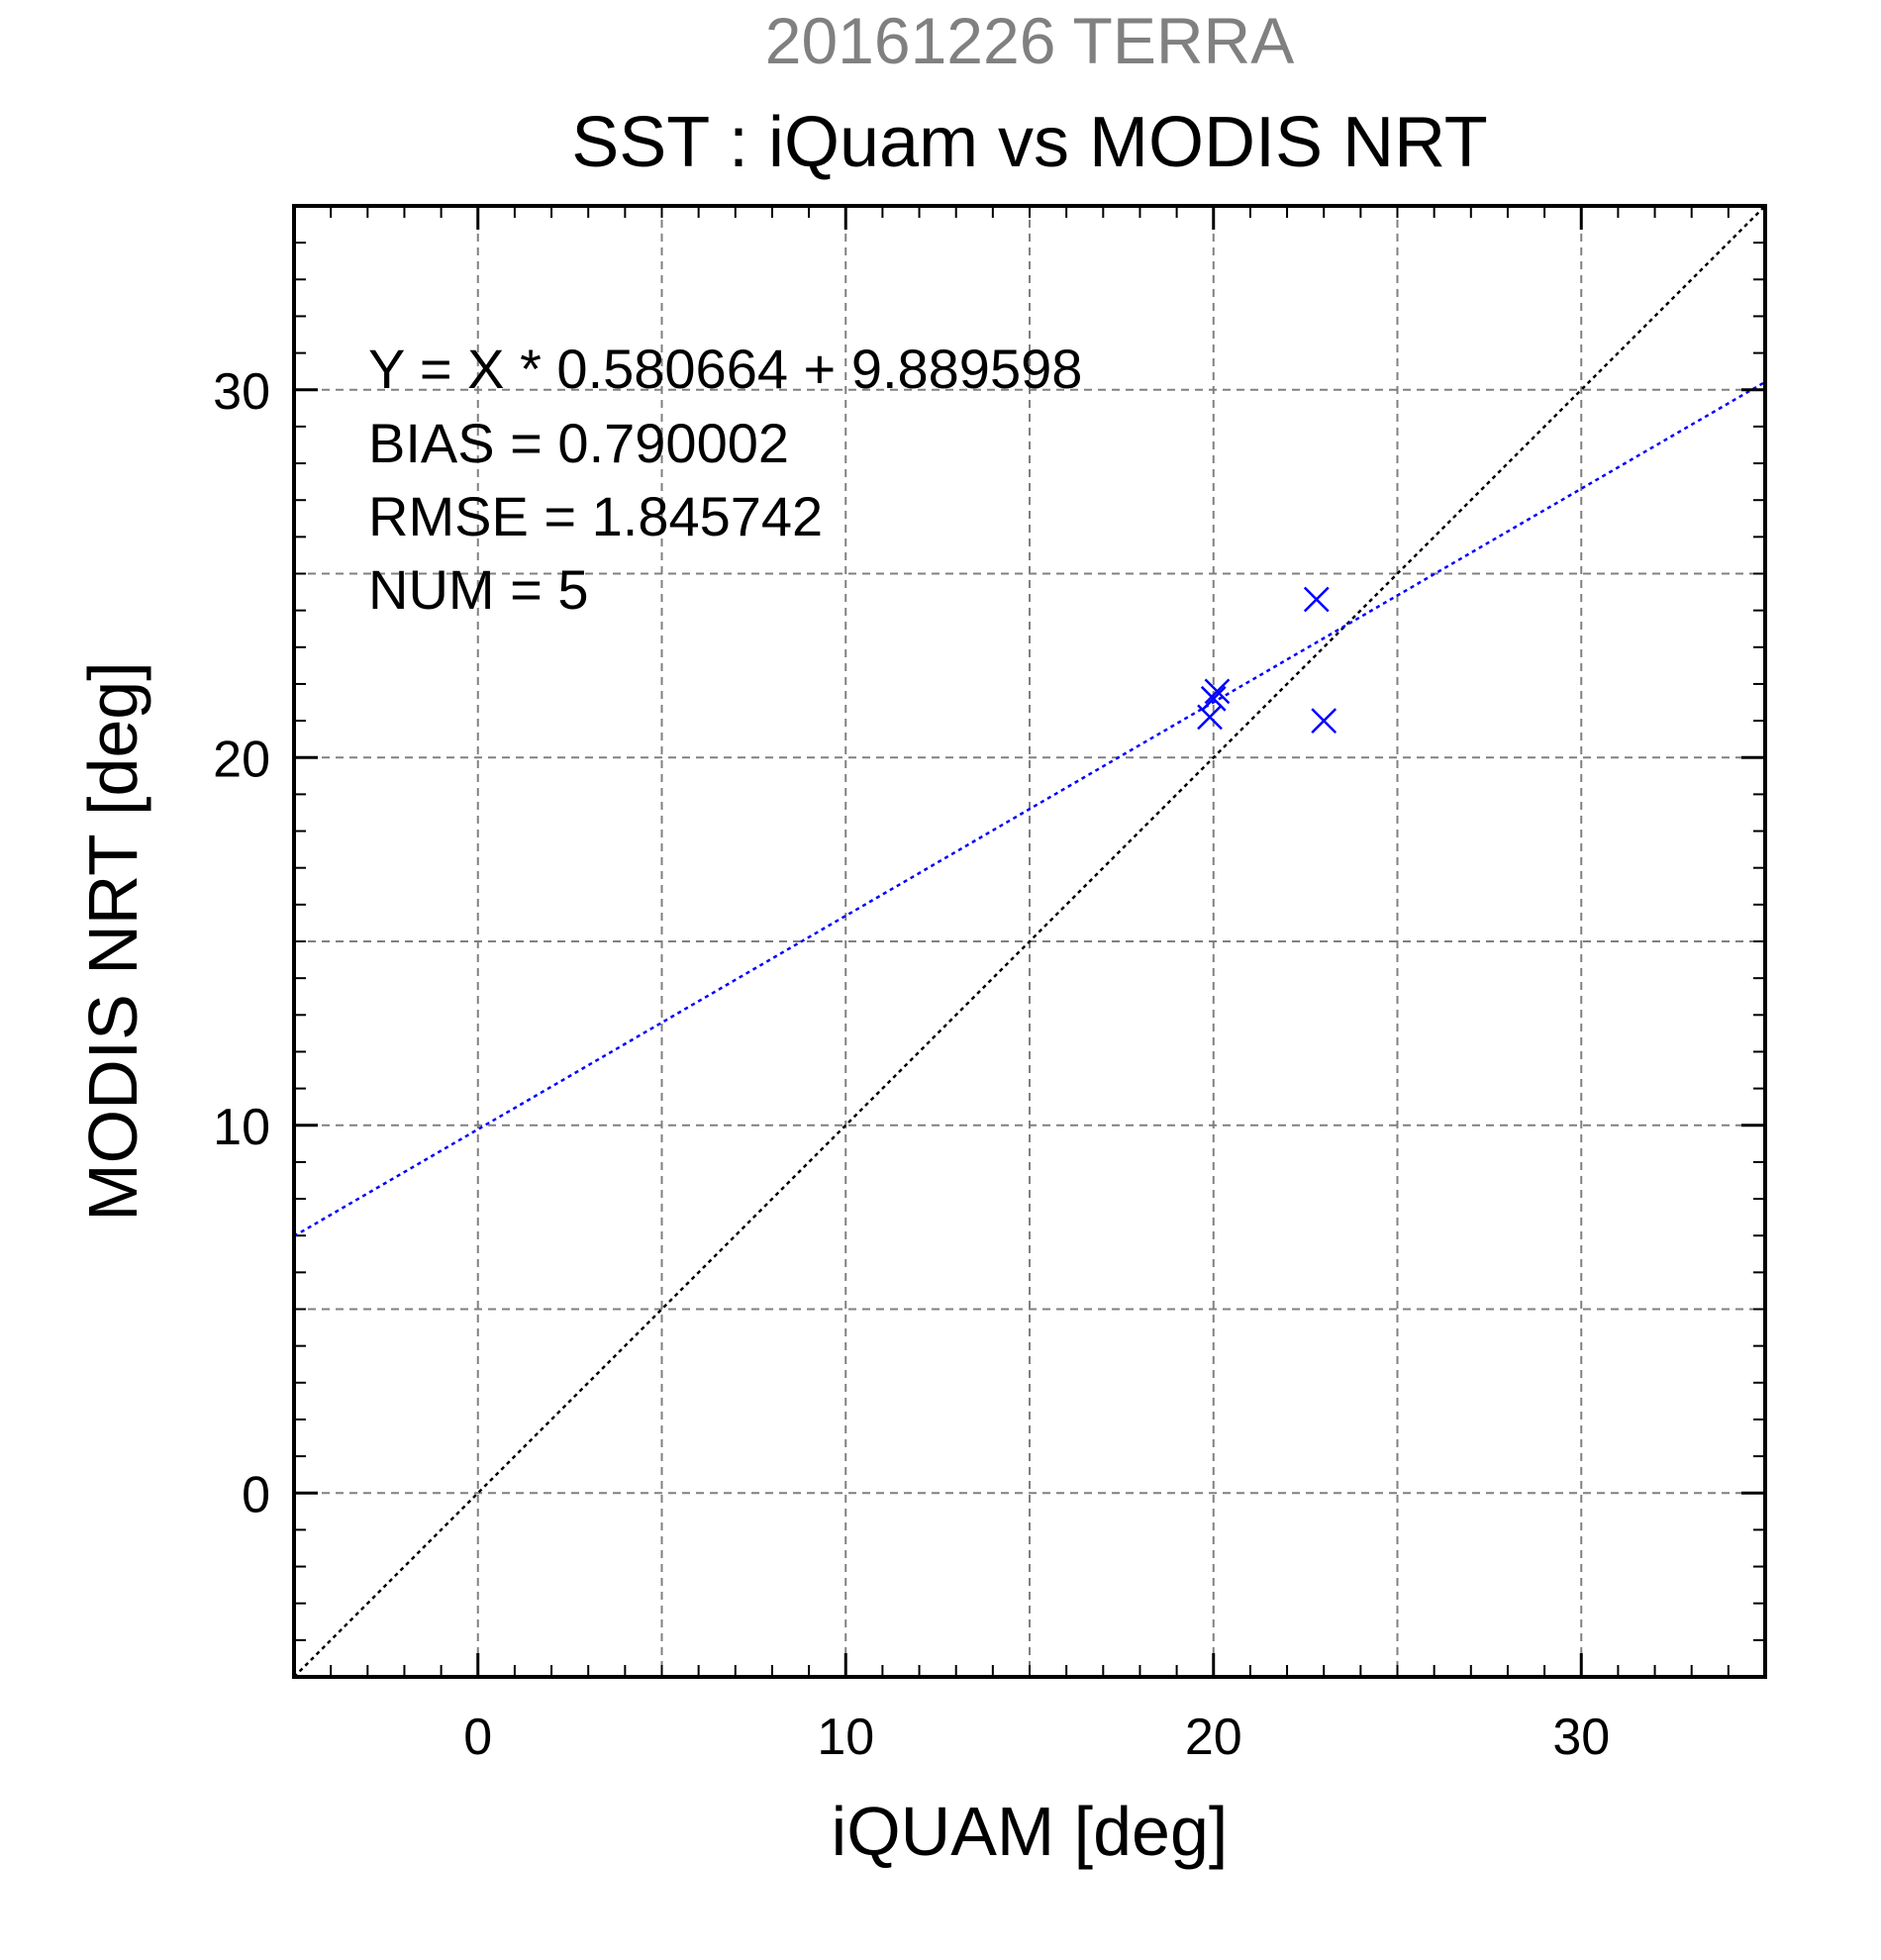 The height and width of the screenshot is (1960, 1881). I want to click on y-tick-labels: 0 10 20 30, so click(242, 943).